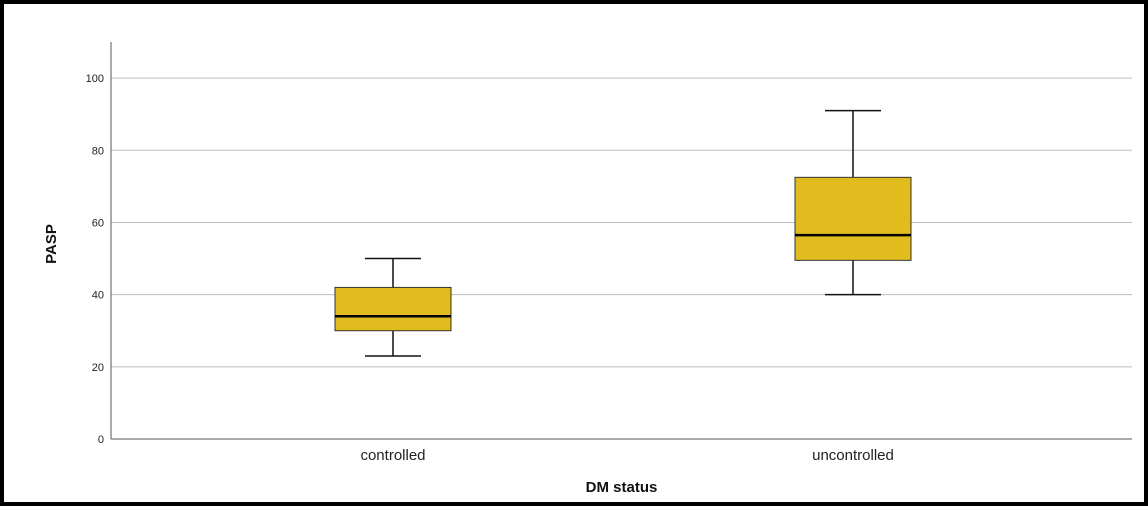  I want to click on x-category-label-uncontrolled: uncontrolled, so click(853, 455).